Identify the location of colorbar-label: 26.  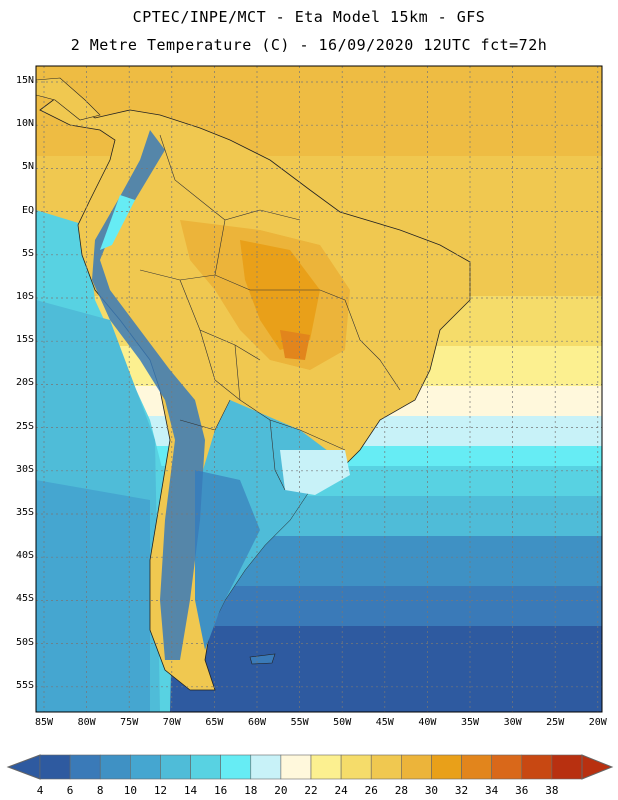
(371, 790).